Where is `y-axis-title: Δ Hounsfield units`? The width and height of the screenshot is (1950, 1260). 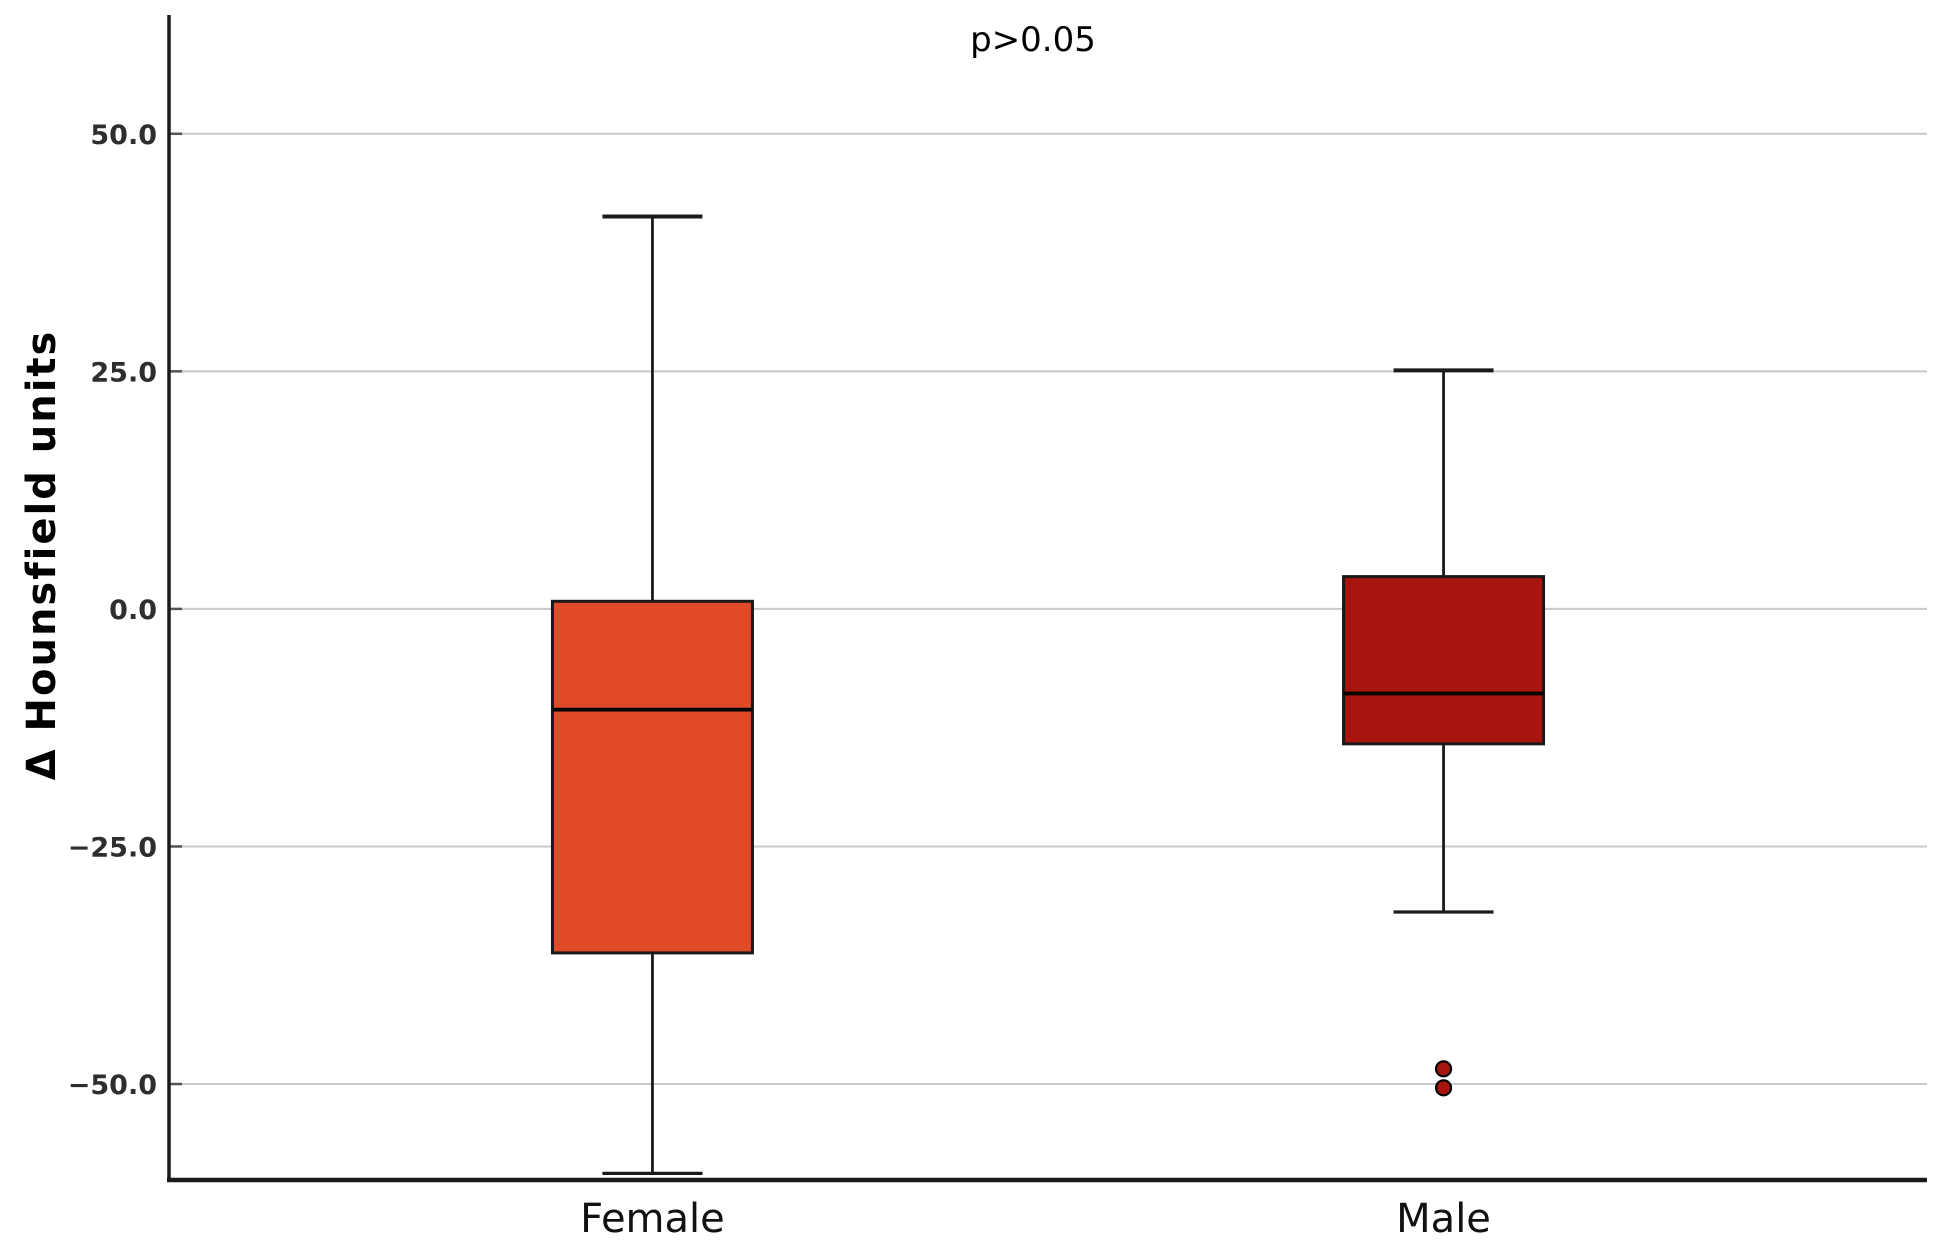
y-axis-title: Δ Hounsfield units is located at coordinates (42, 555).